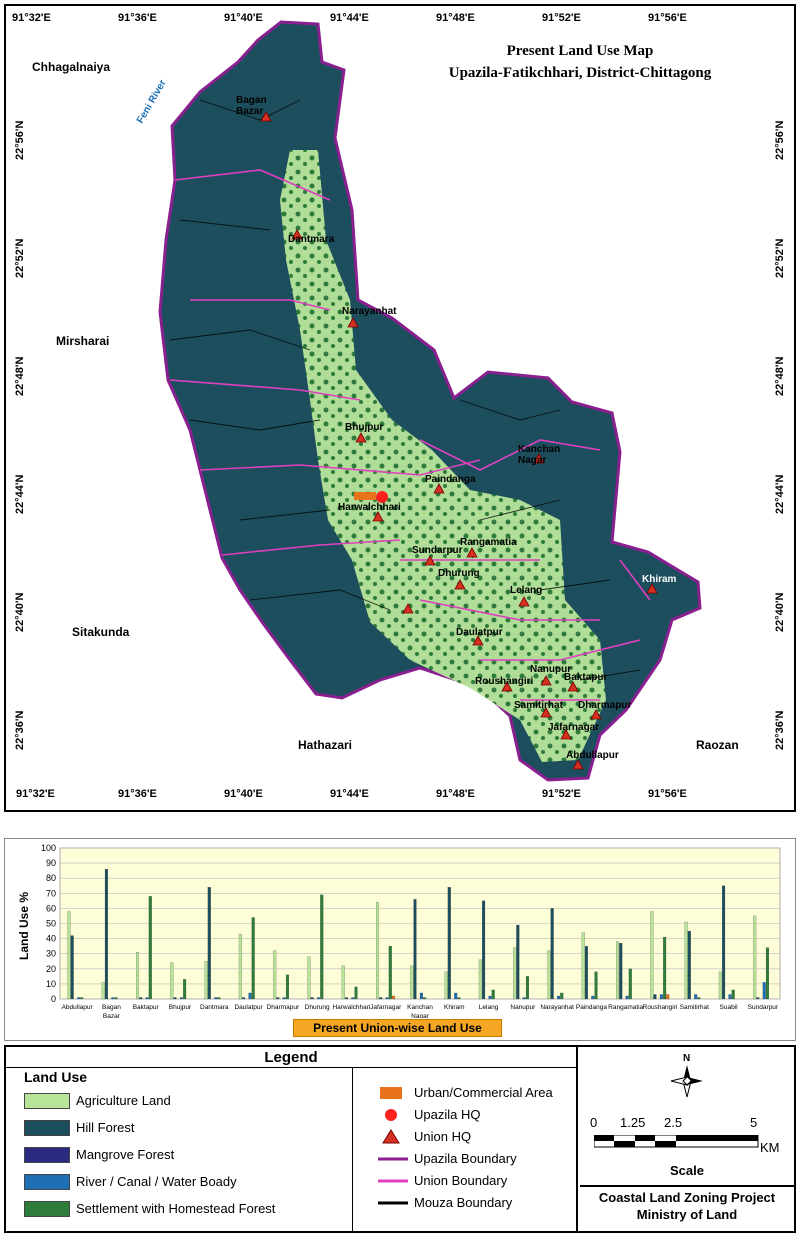  Describe the element at coordinates (459, 573) in the screenshot. I see `union-label: Dhurung` at that location.